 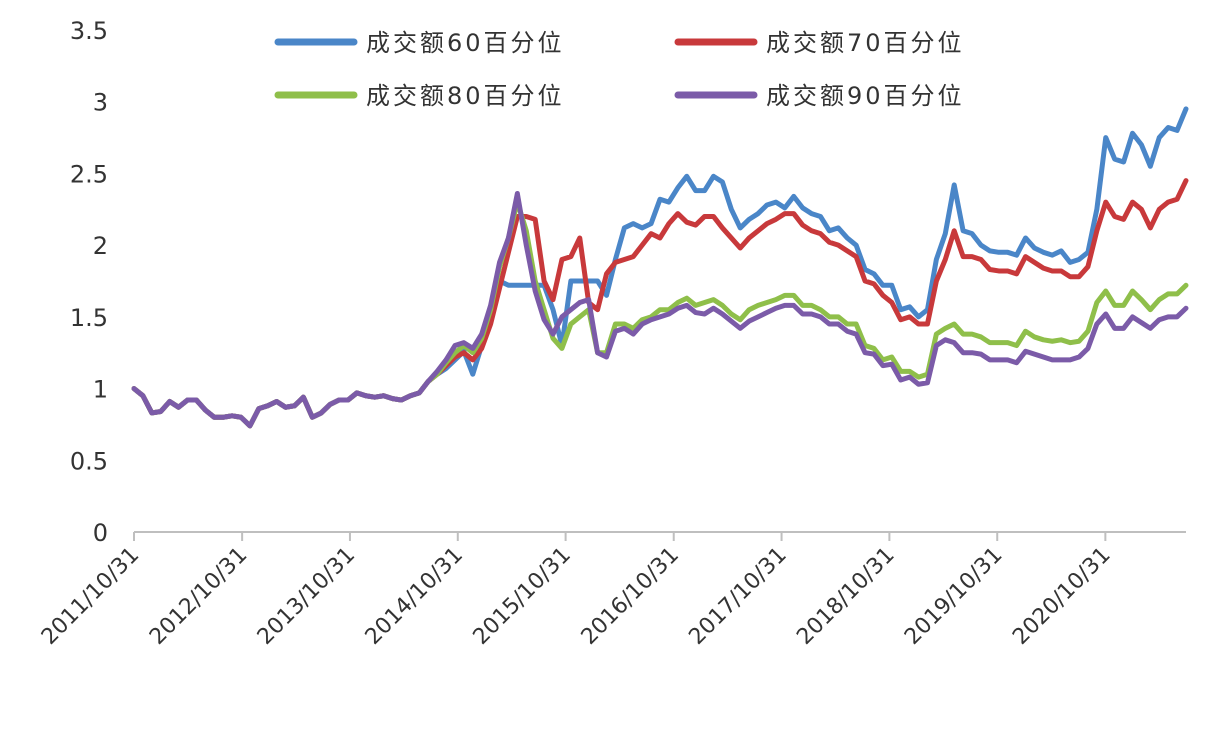 I want to click on x-tick-label: 2011/10/31, so click(x=90, y=596).